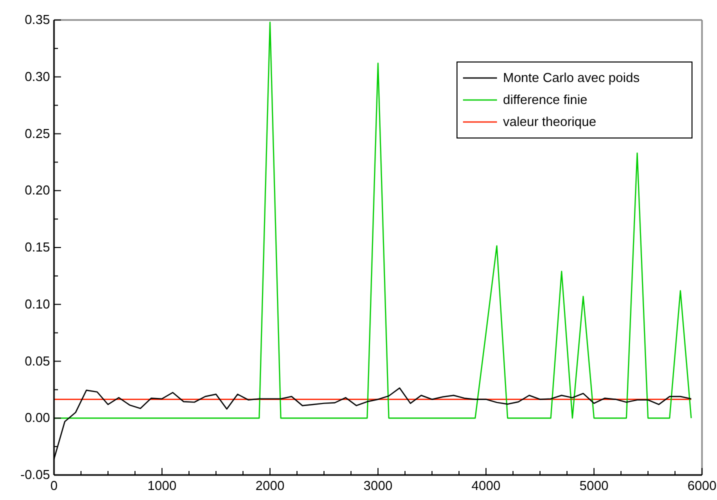 The height and width of the screenshot is (500, 717). Describe the element at coordinates (37, 304) in the screenshot. I see `y-tick-label: 0.10` at that location.